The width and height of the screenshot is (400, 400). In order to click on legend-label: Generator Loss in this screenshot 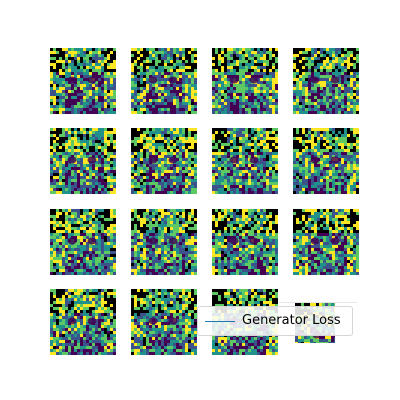, I will do `click(291, 320)`.